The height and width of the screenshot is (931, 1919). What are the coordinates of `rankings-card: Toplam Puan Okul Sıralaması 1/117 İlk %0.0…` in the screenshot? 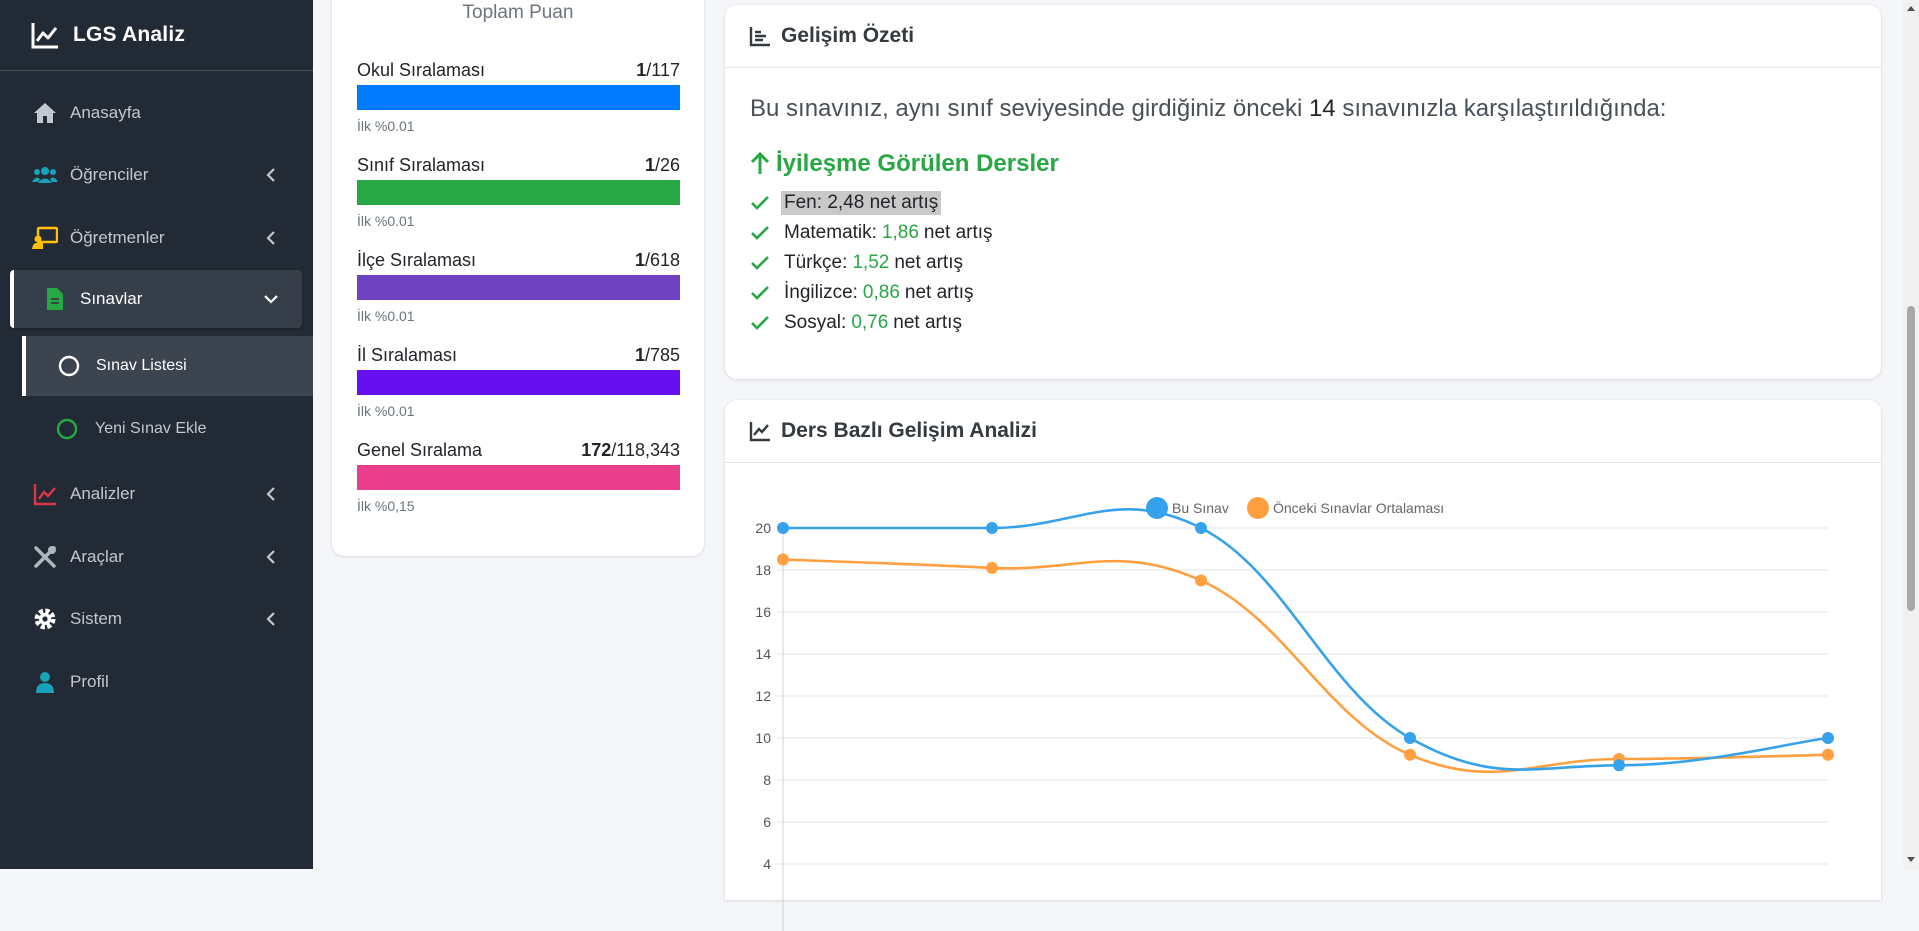 It's located at (518, 278).